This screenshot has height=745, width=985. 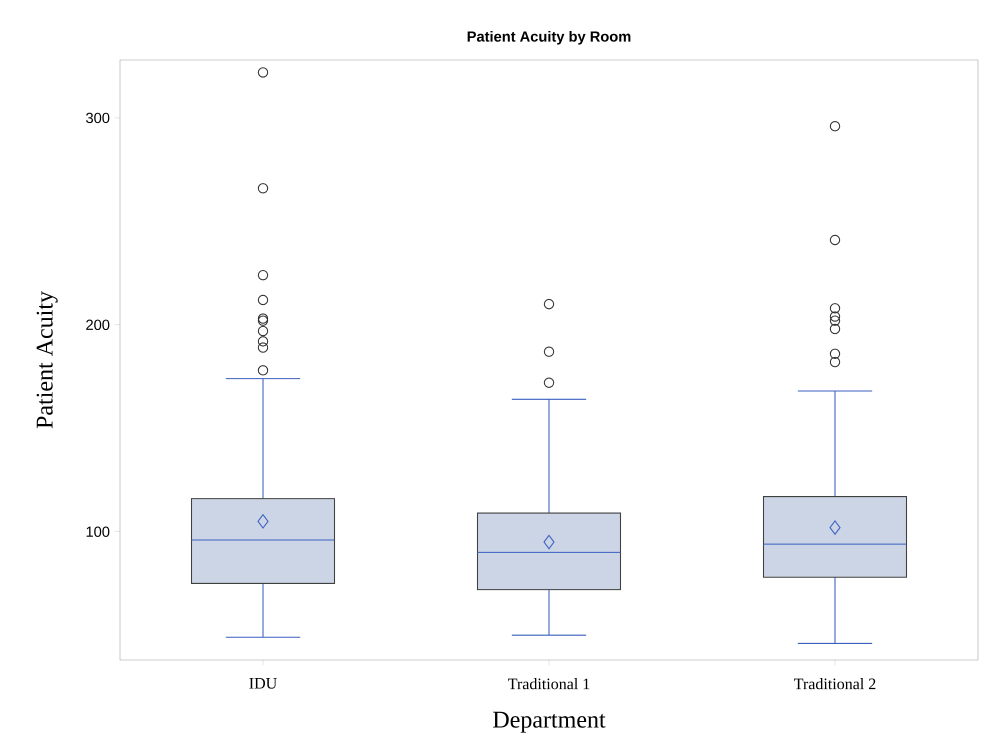 What do you see at coordinates (549, 684) in the screenshot?
I see `x-tick-label: Traditional 1` at bounding box center [549, 684].